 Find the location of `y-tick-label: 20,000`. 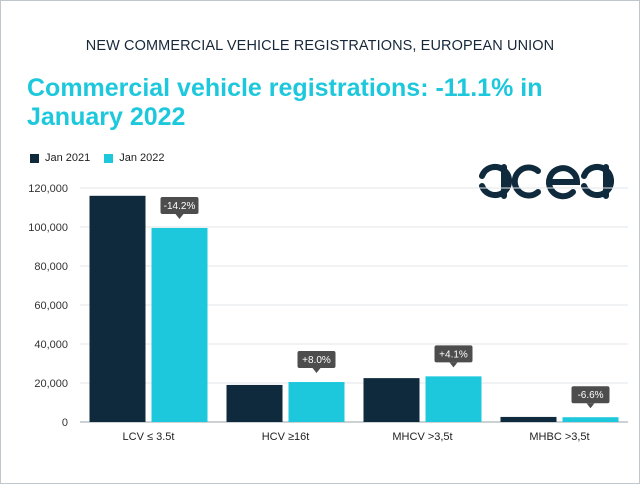

y-tick-label: 20,000 is located at coordinates (51, 384).